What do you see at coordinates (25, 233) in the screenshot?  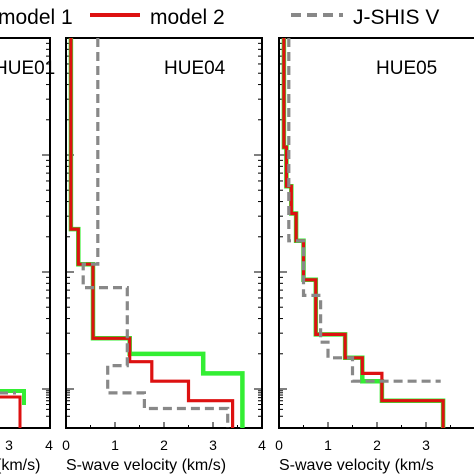 I see `panel-hue01-frame` at bounding box center [25, 233].